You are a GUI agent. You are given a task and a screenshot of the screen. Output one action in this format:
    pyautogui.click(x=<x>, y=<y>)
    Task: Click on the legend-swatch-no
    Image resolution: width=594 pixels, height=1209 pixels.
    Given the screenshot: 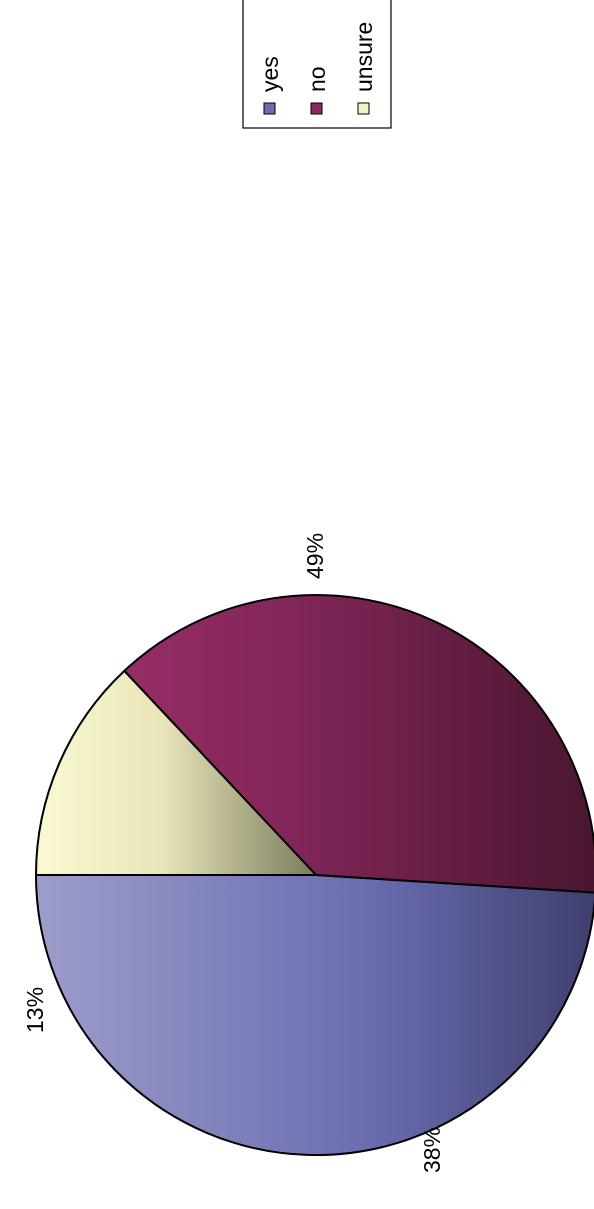 What is the action you would take?
    pyautogui.click(x=316, y=108)
    